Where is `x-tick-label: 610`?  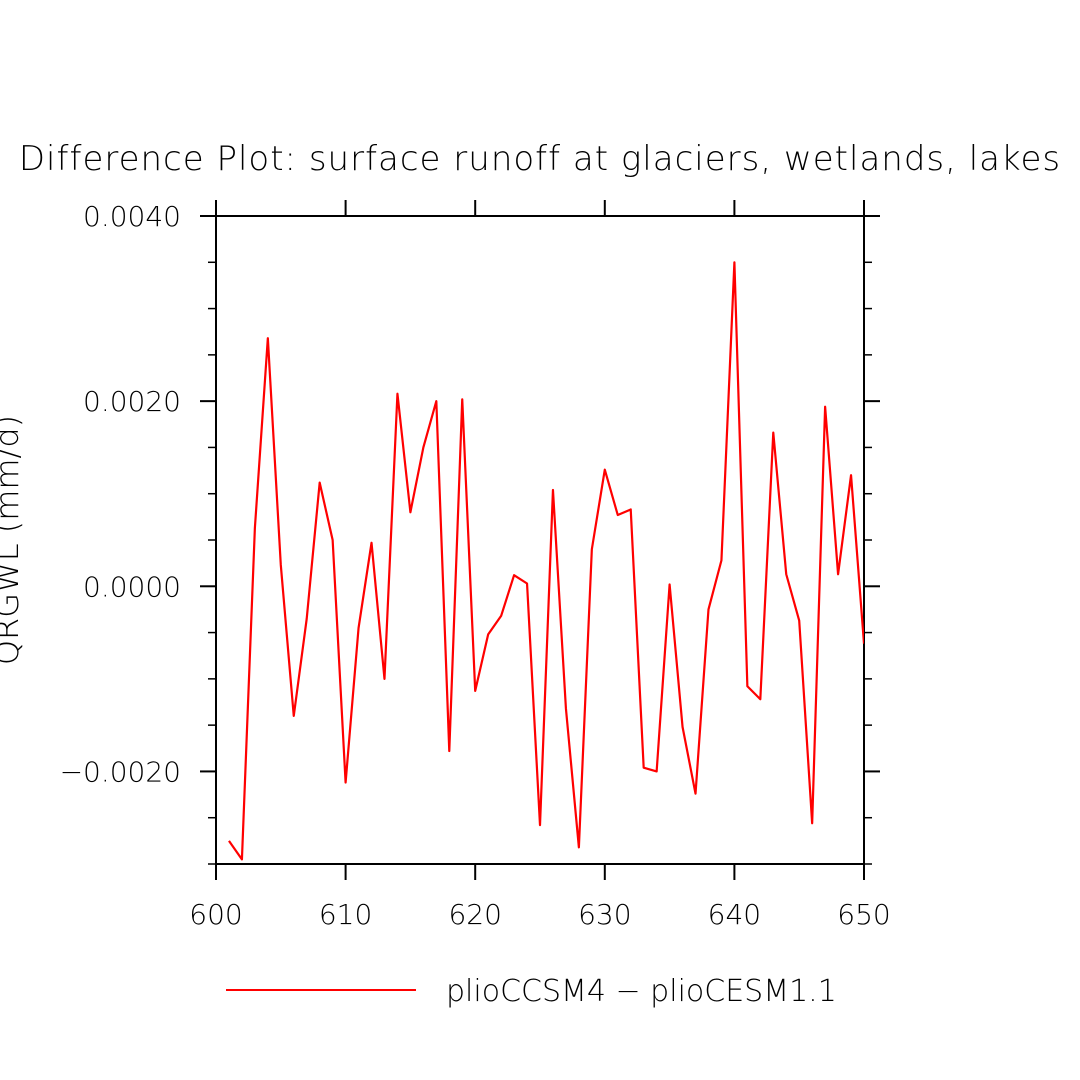
x-tick-label: 610 is located at coordinates (345, 914).